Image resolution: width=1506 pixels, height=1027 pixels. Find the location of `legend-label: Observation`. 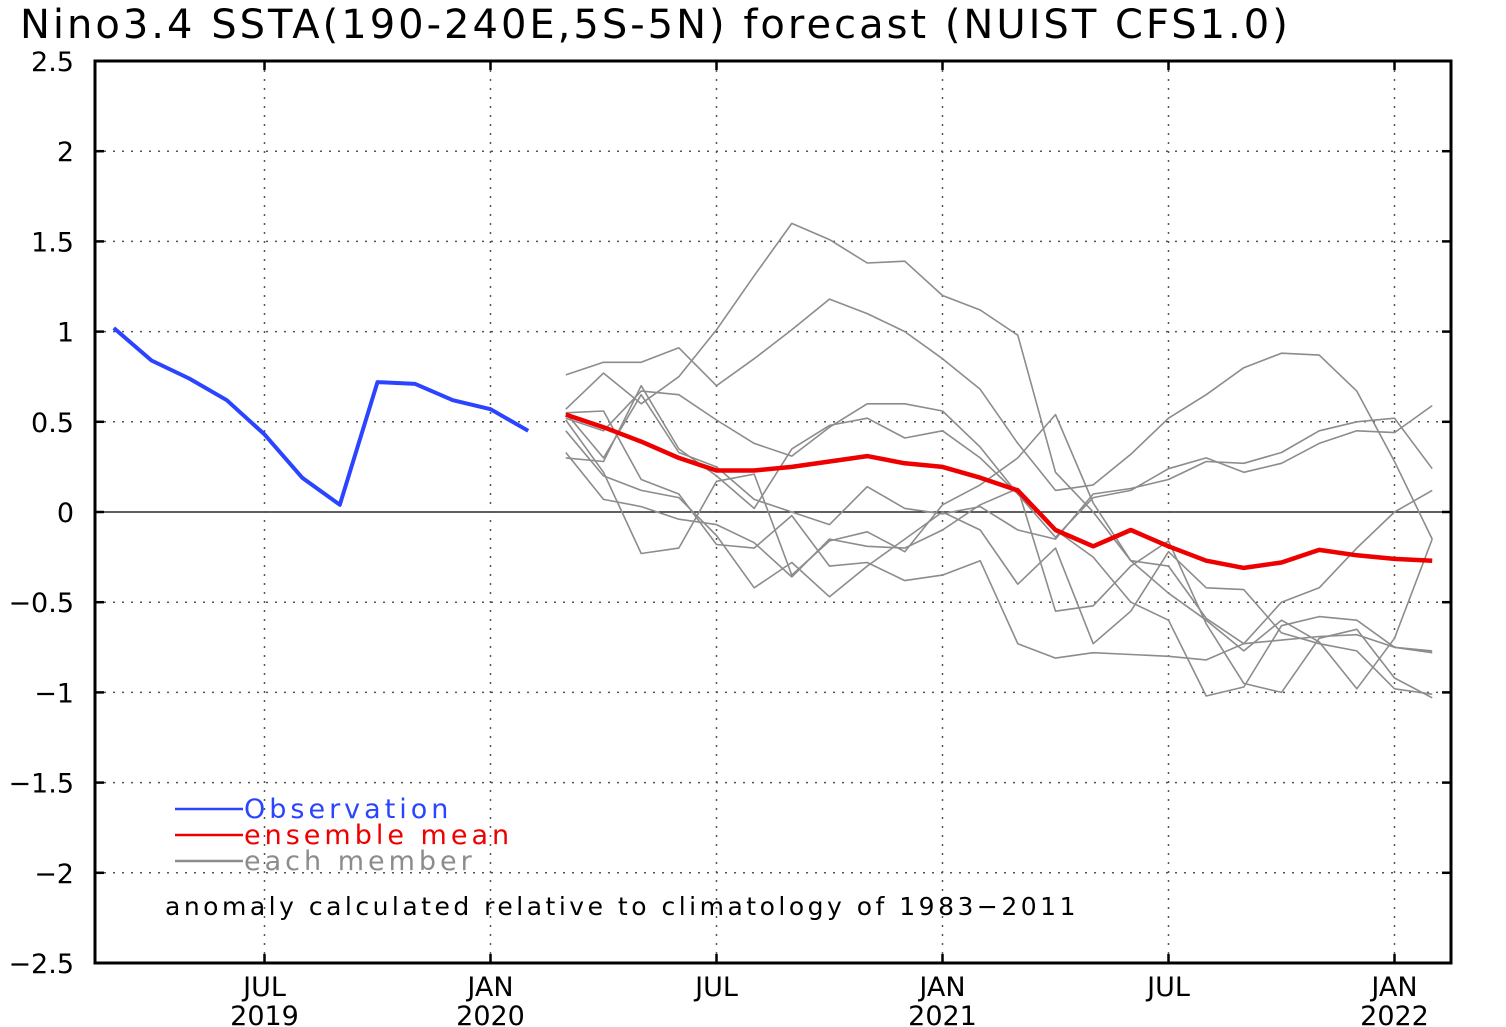

legend-label: Observation is located at coordinates (348, 809).